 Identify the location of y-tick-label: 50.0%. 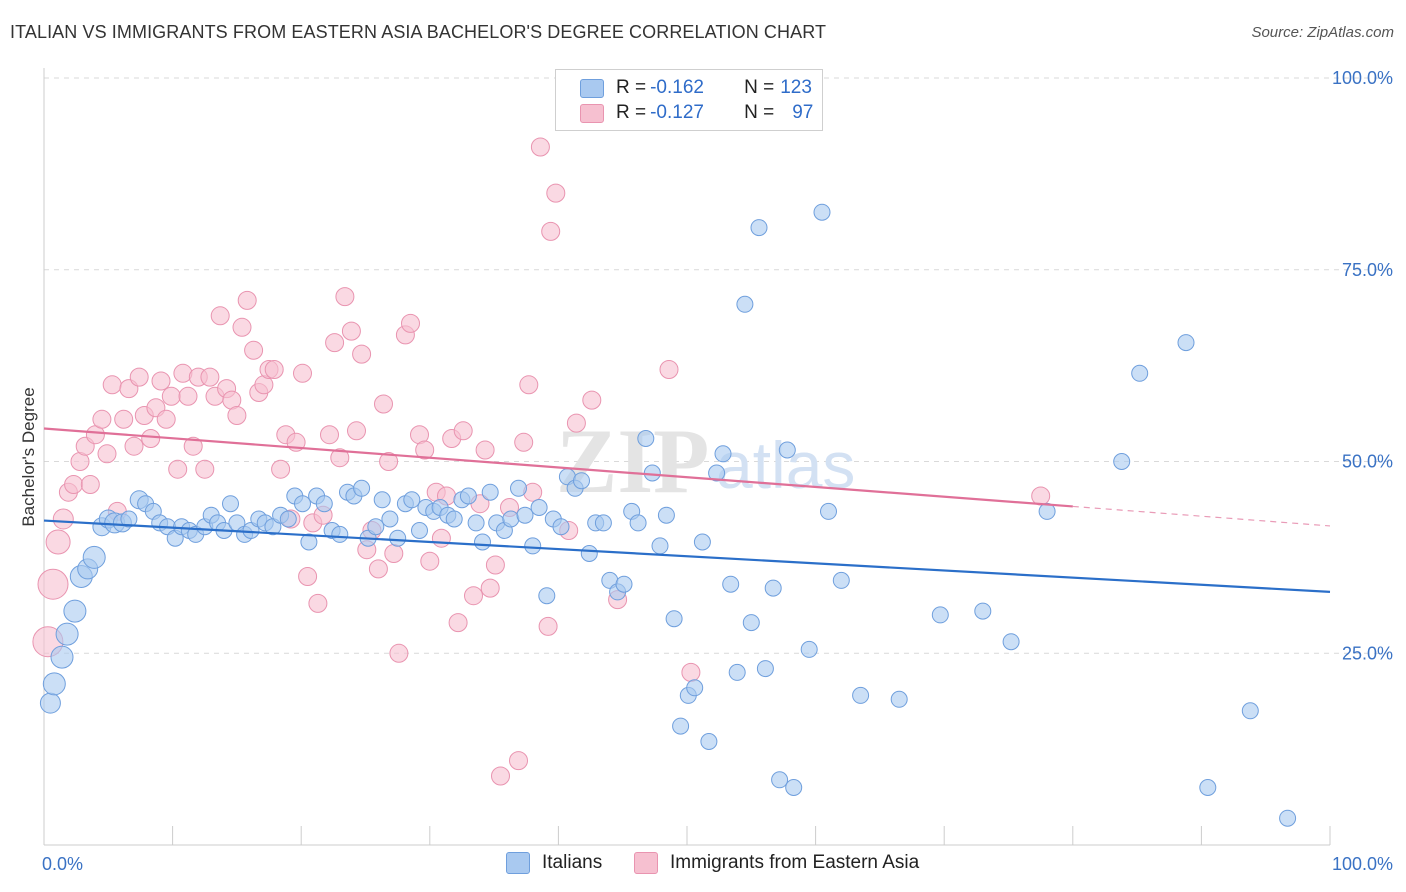
(1367, 462).